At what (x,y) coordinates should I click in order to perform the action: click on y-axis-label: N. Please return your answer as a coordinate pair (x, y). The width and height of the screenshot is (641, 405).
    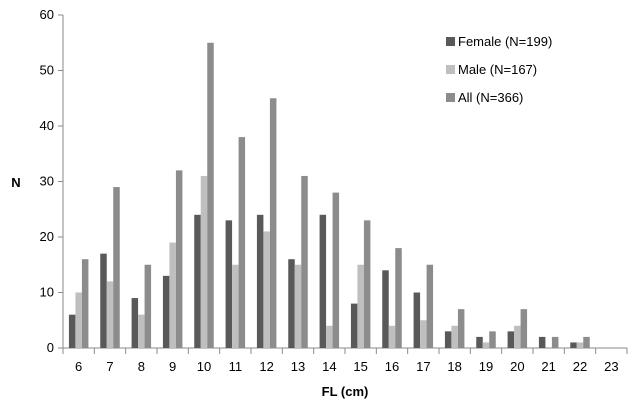
    Looking at the image, I should click on (15, 182).